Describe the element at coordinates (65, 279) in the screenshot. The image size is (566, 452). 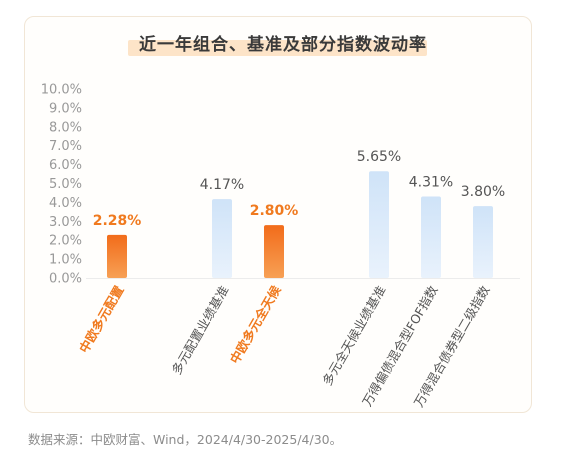
I see `y-tick-label: 0.0%` at that location.